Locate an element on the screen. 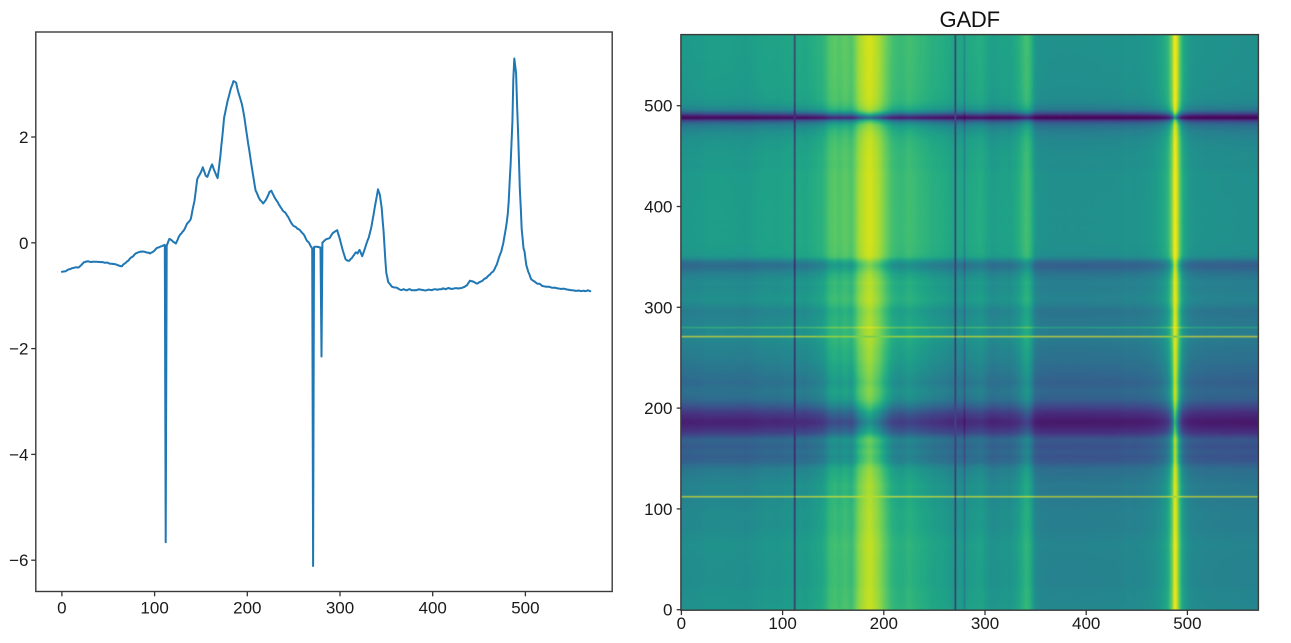  svg-text: −6 is located at coordinates (18, 560).